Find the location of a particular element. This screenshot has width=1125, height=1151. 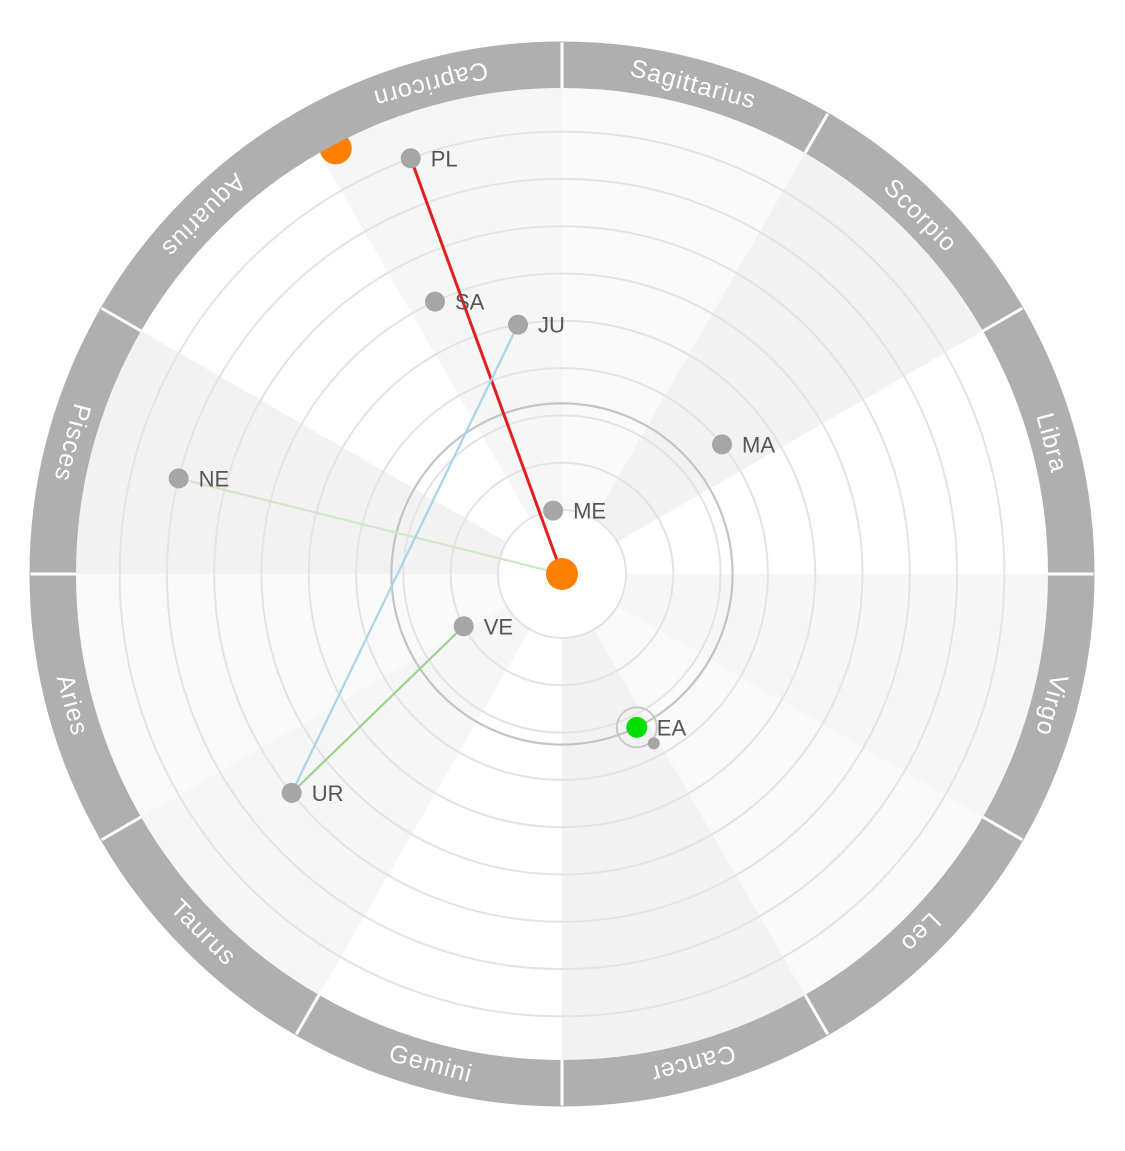

sun is located at coordinates (562, 574).